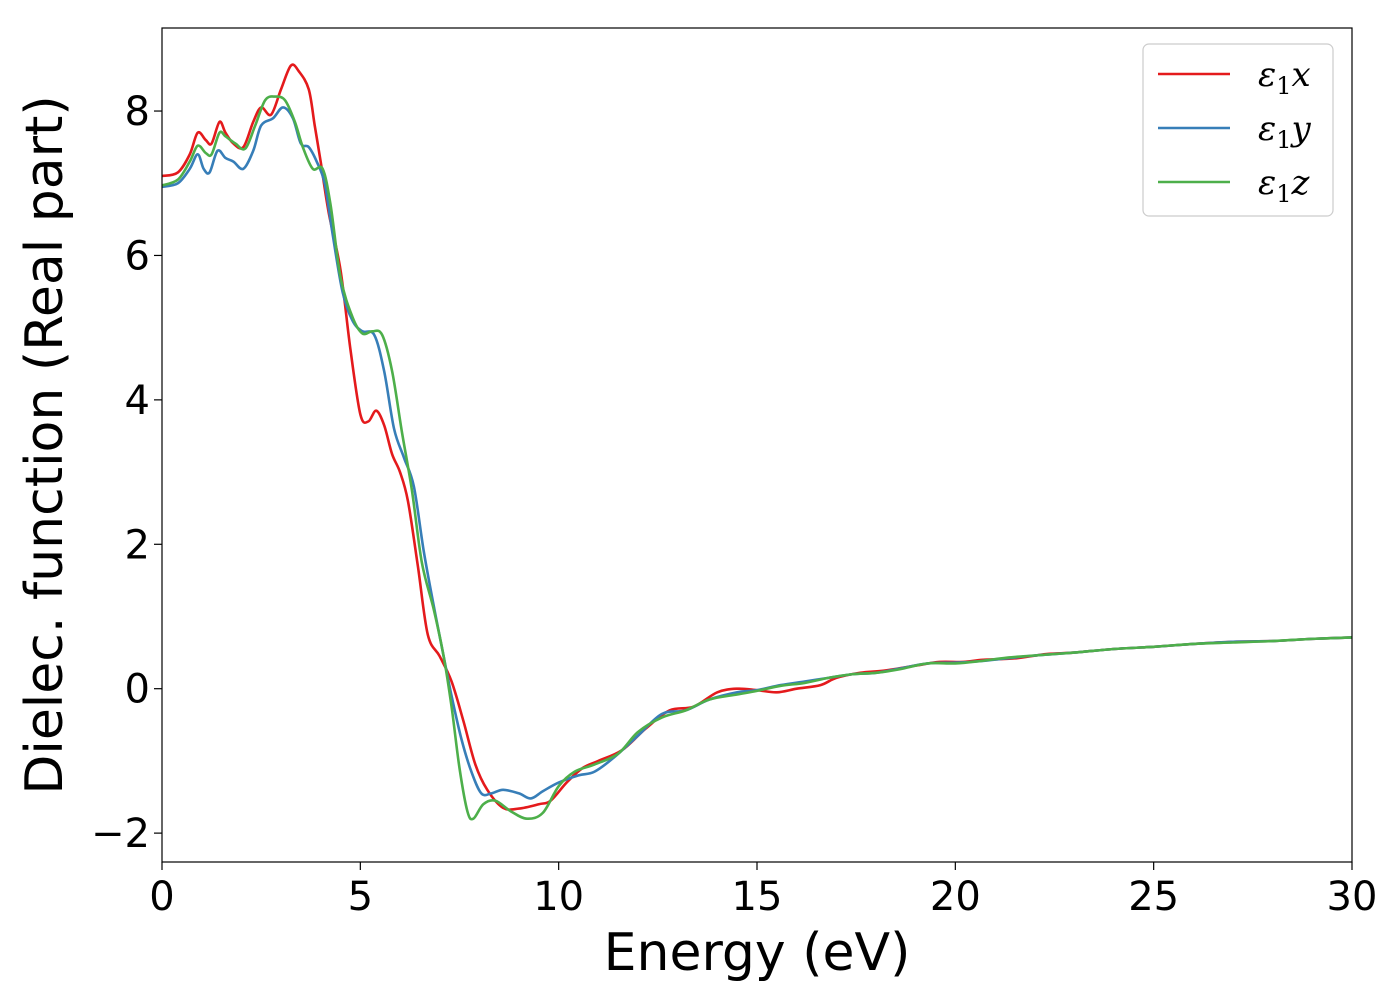  Describe the element at coordinates (137, 690) in the screenshot. I see `y-tick-label: 0` at that location.